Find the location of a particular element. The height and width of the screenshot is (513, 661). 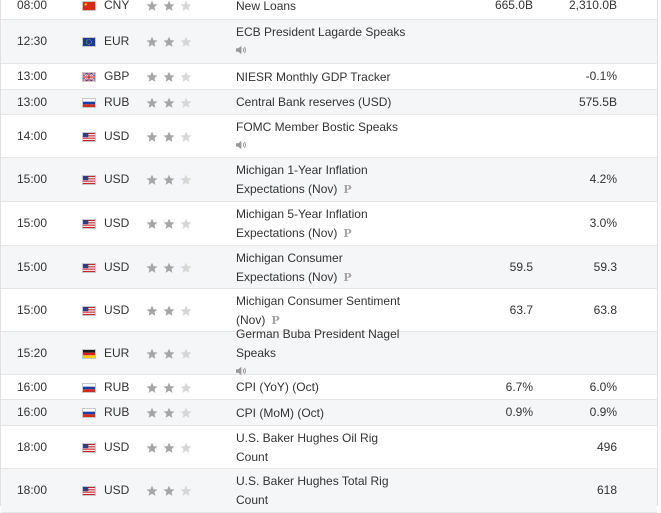

event-name-text: NIESR Monthly GDP Tracker is located at coordinates (313, 77).